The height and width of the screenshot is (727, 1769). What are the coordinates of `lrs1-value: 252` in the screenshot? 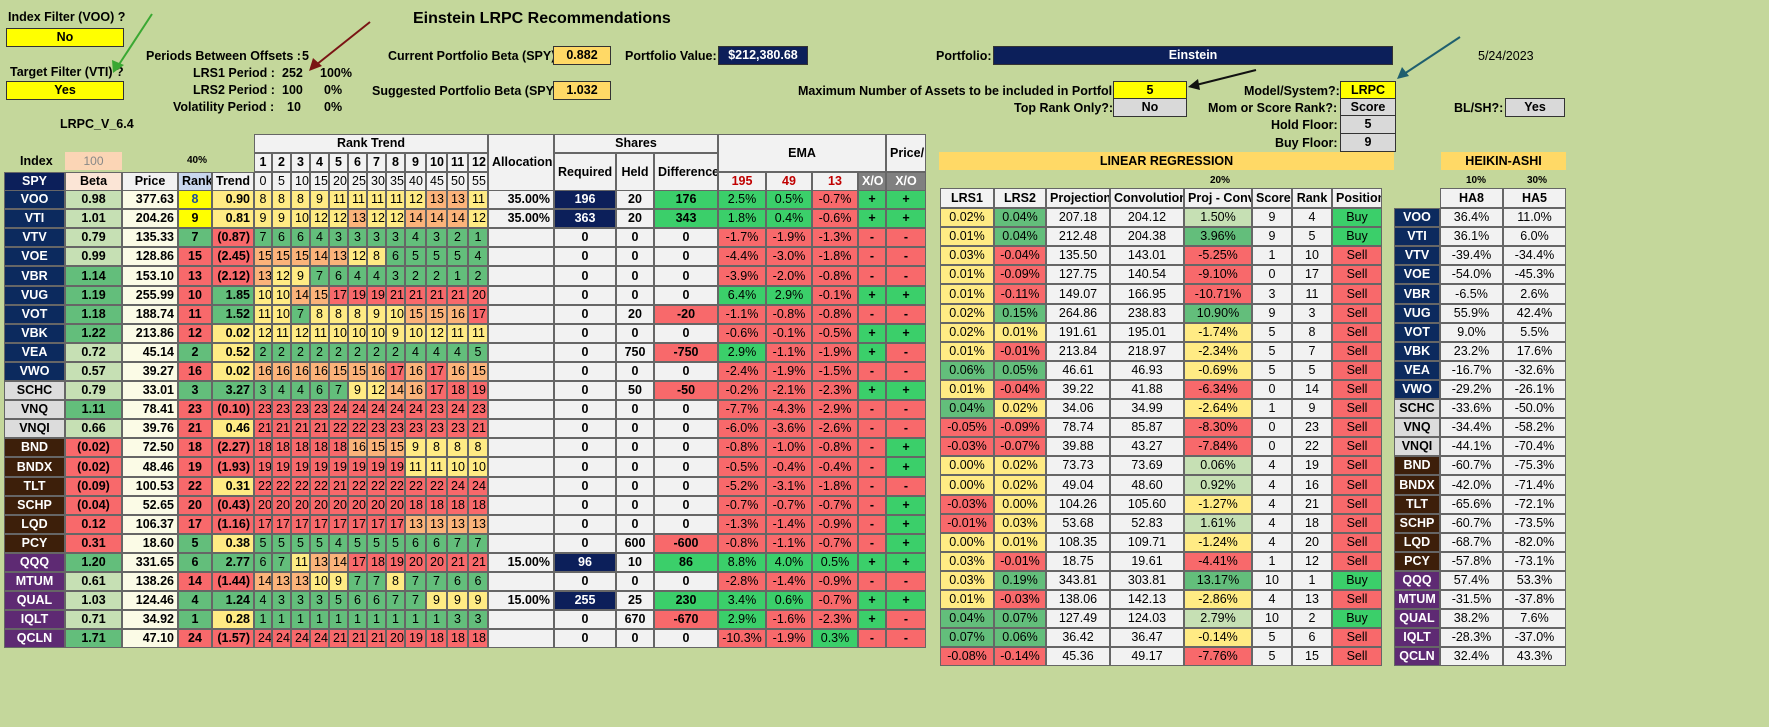 It's located at (292, 73).